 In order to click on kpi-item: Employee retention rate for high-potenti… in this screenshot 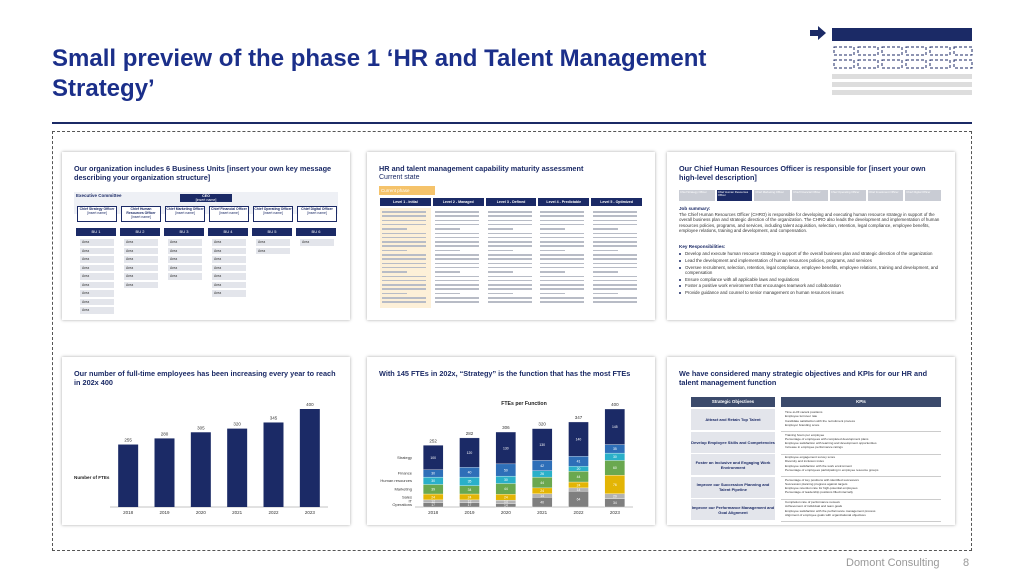, I will do `click(821, 488)`.